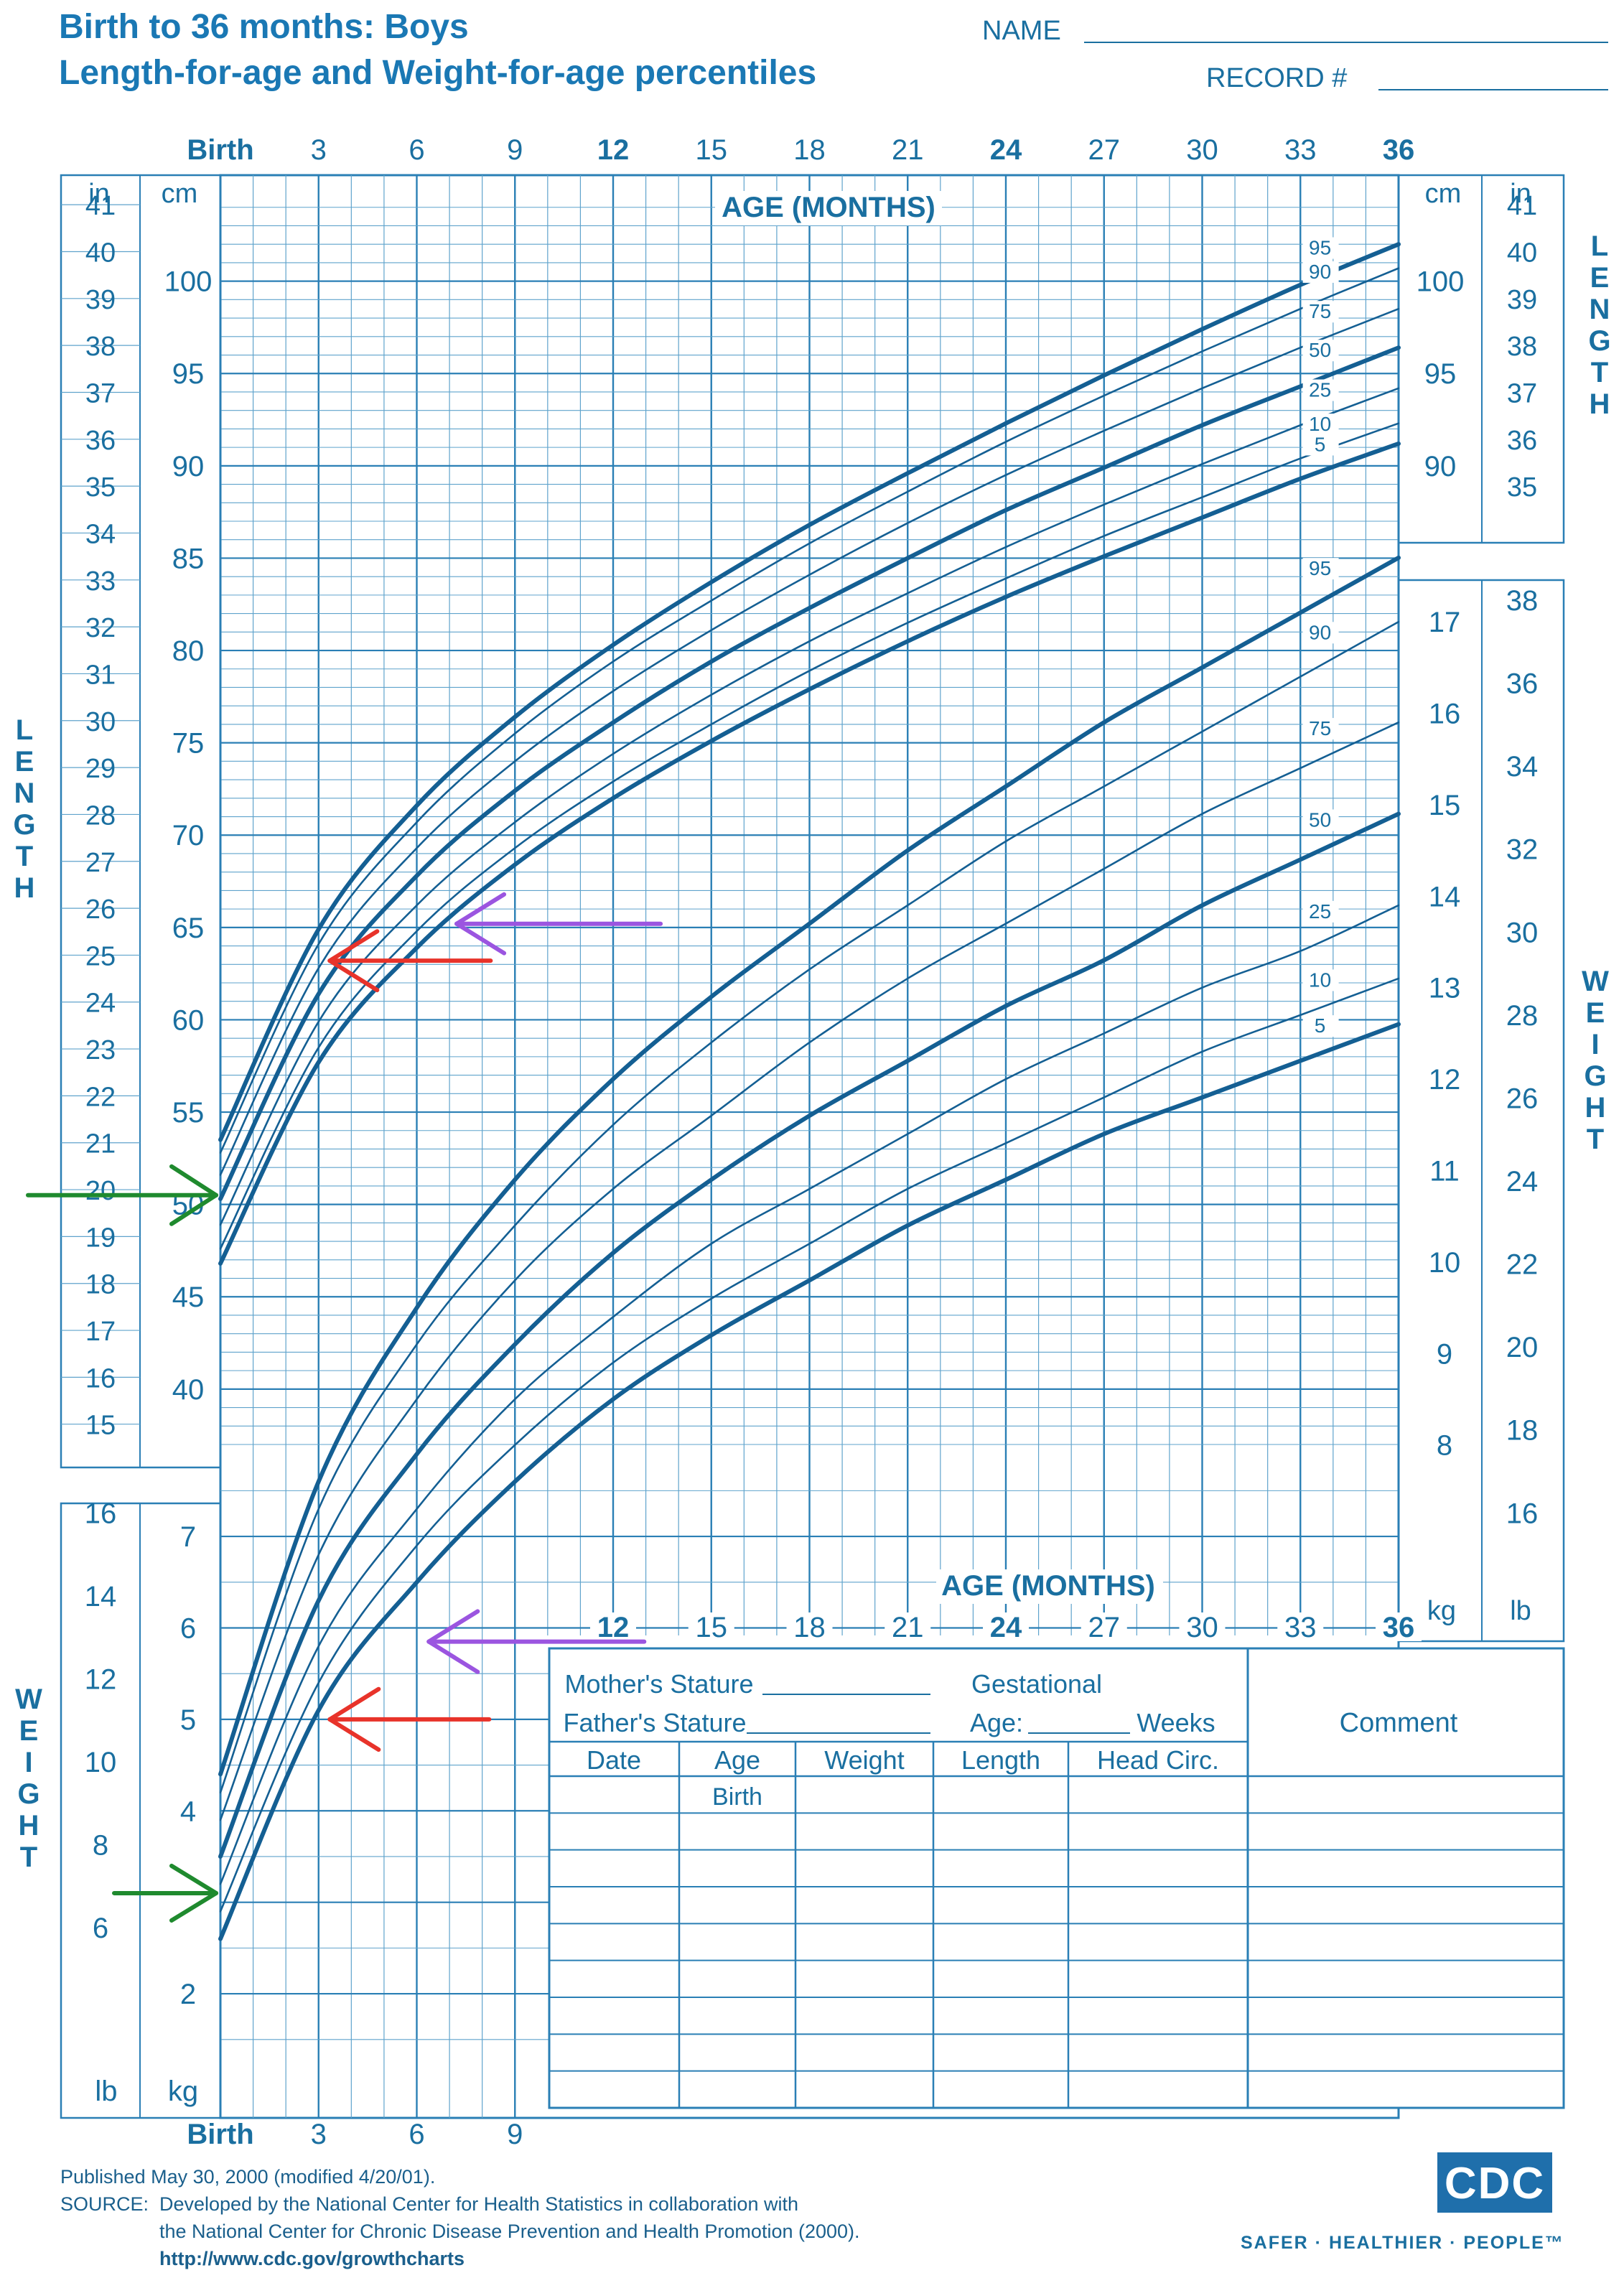 Image resolution: width=1624 pixels, height=2278 pixels. I want to click on right-lb-label: 26, so click(1522, 1099).